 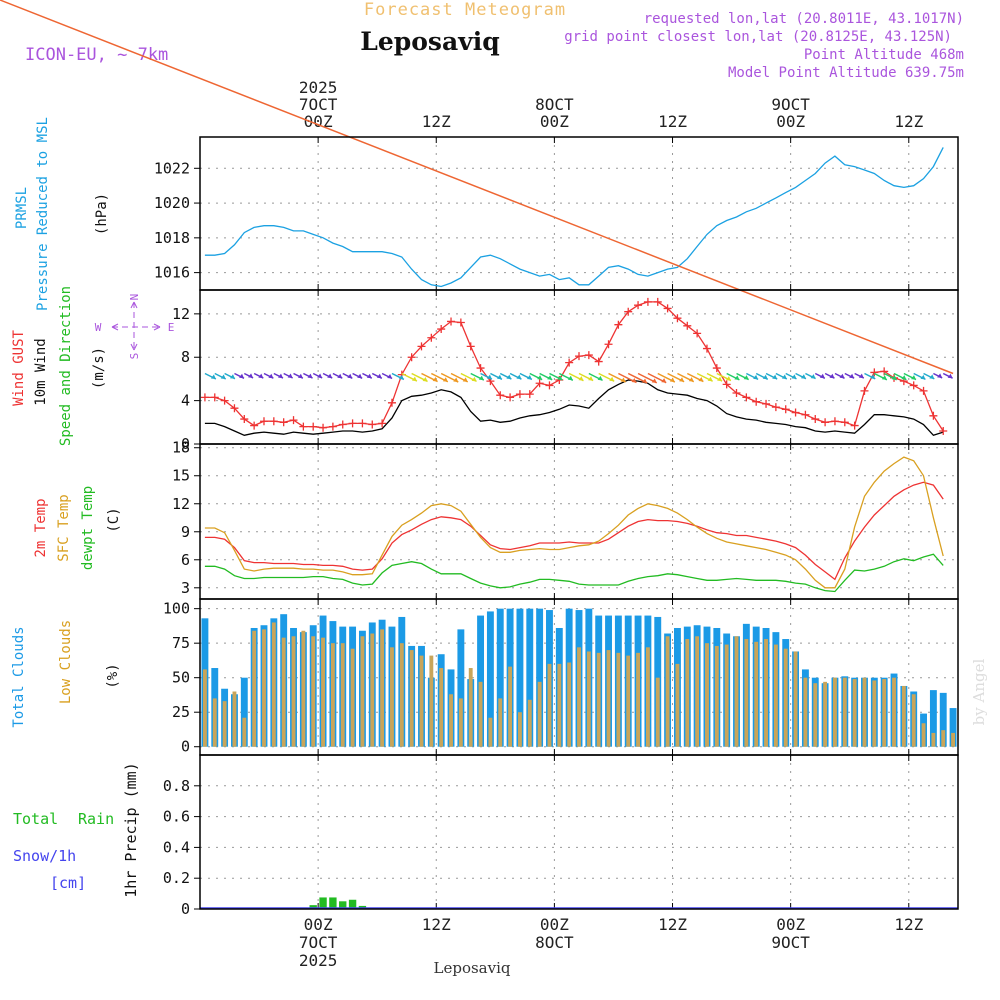 I want to click on clouds-panel: 0 25 50 75 100, so click(x=560, y=677).